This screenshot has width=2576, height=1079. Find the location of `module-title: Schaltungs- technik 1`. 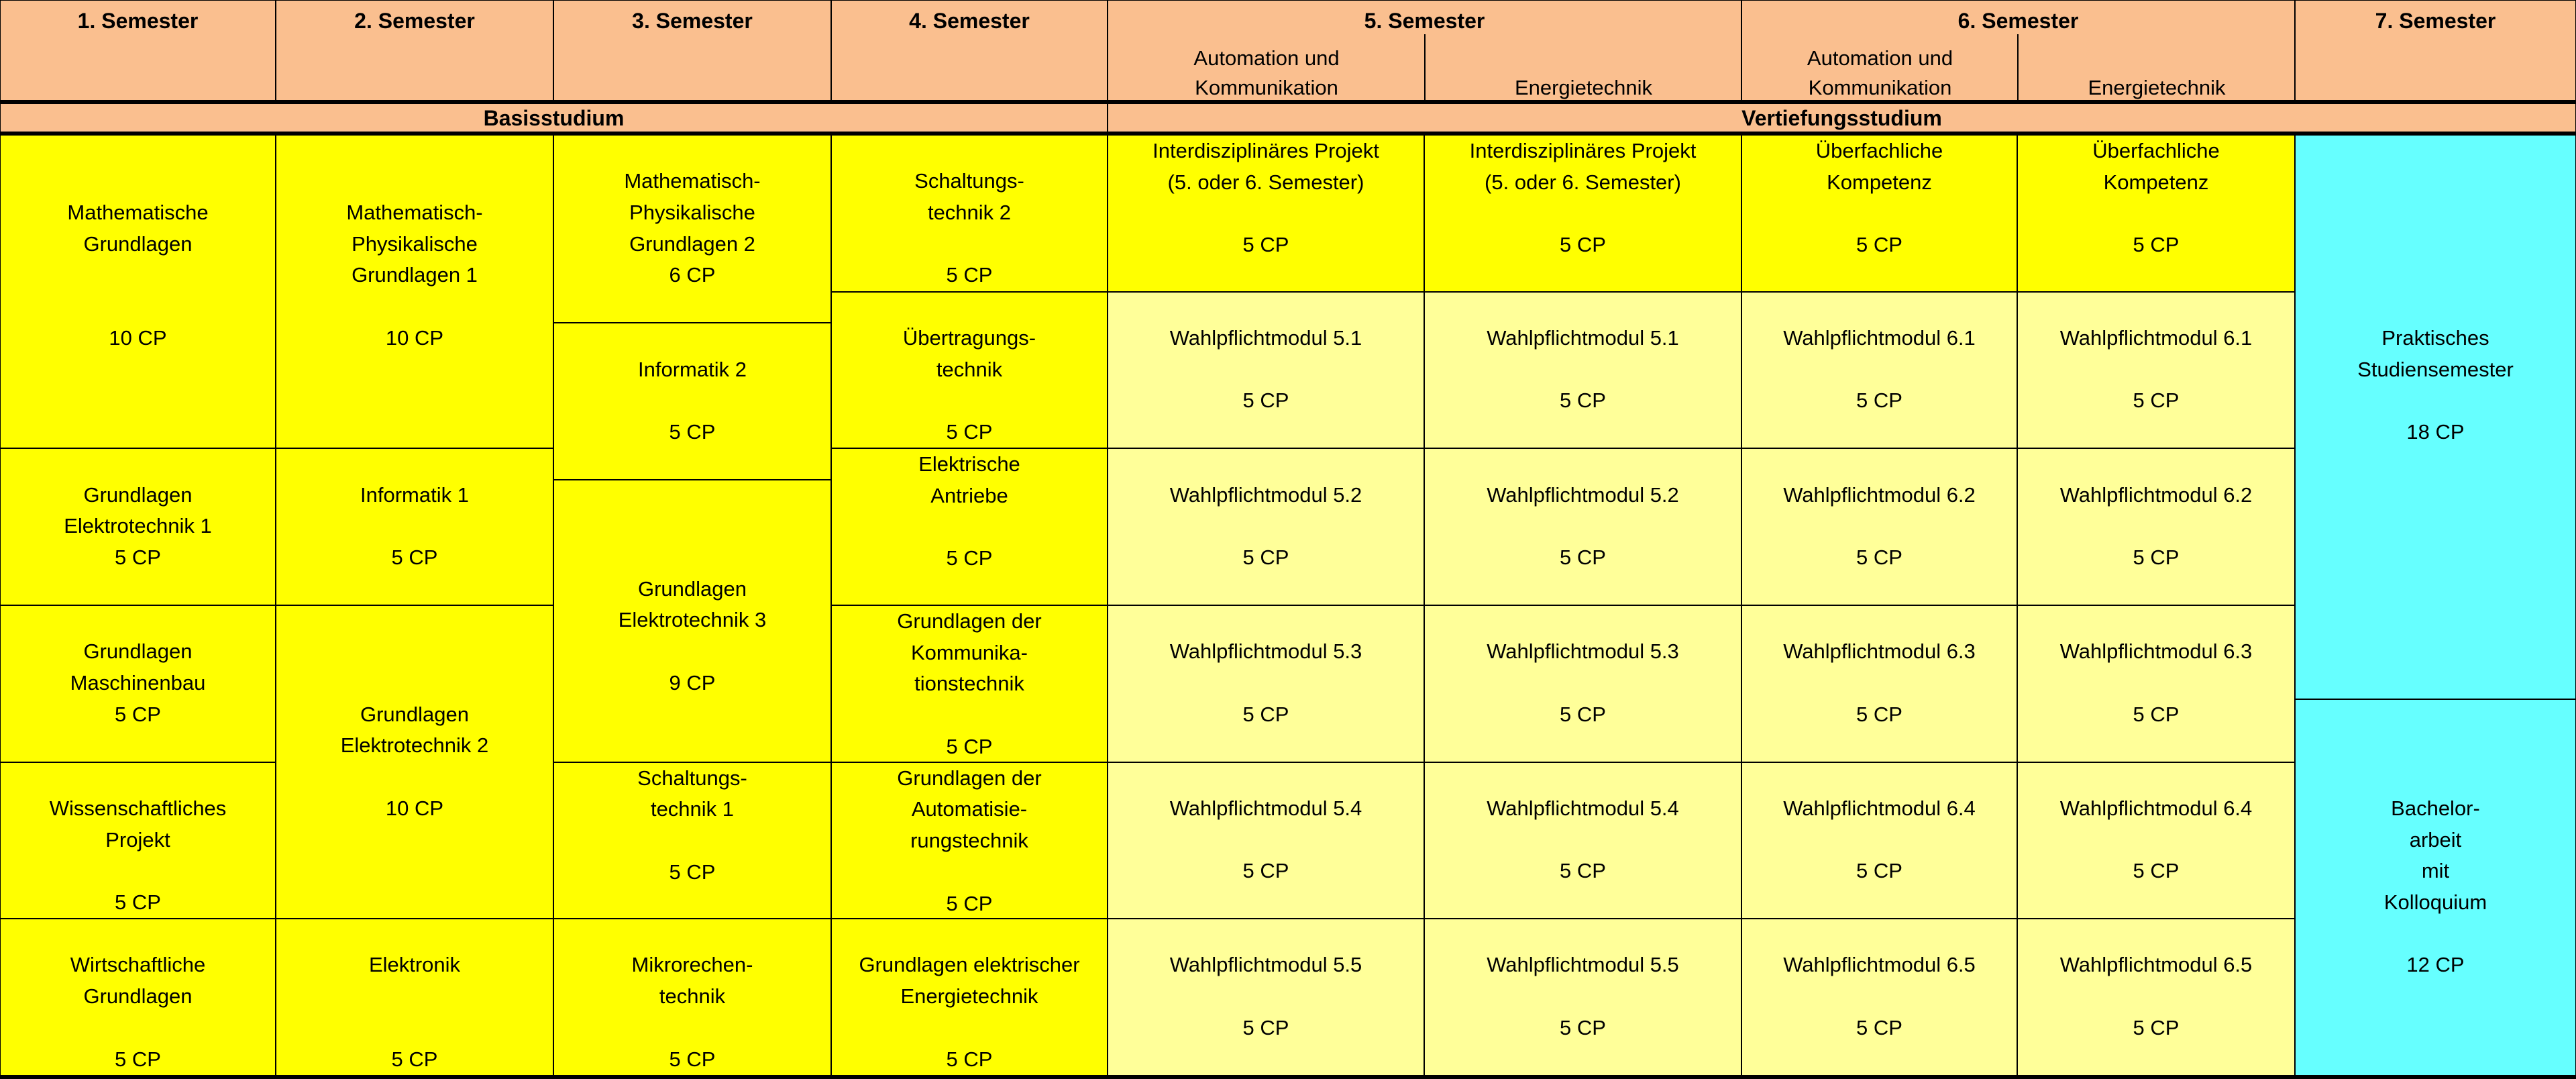

module-title: Schaltungs- technik 1 is located at coordinates (692, 793).